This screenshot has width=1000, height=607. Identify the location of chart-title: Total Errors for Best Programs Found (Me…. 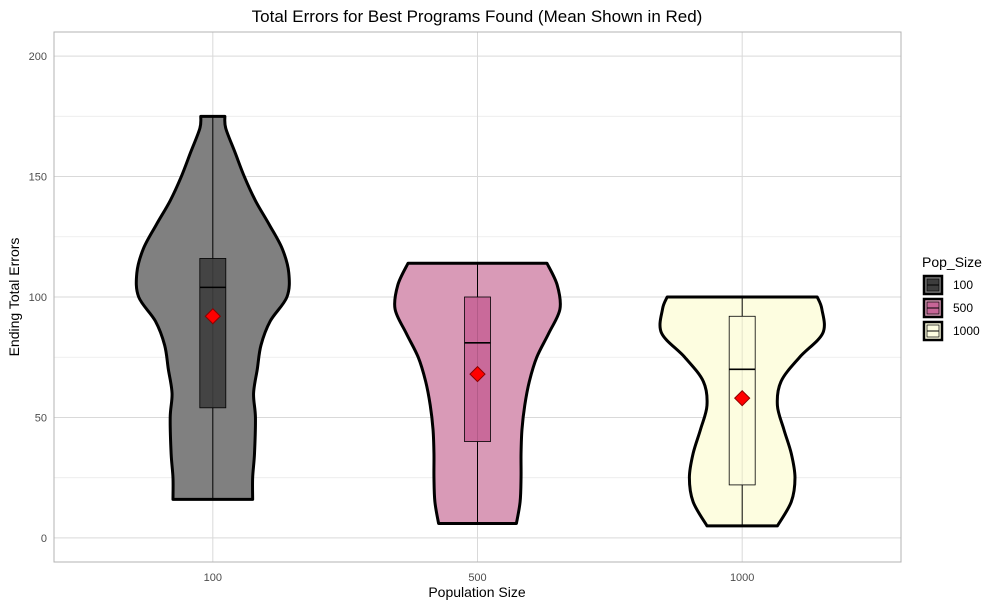
(477, 16).